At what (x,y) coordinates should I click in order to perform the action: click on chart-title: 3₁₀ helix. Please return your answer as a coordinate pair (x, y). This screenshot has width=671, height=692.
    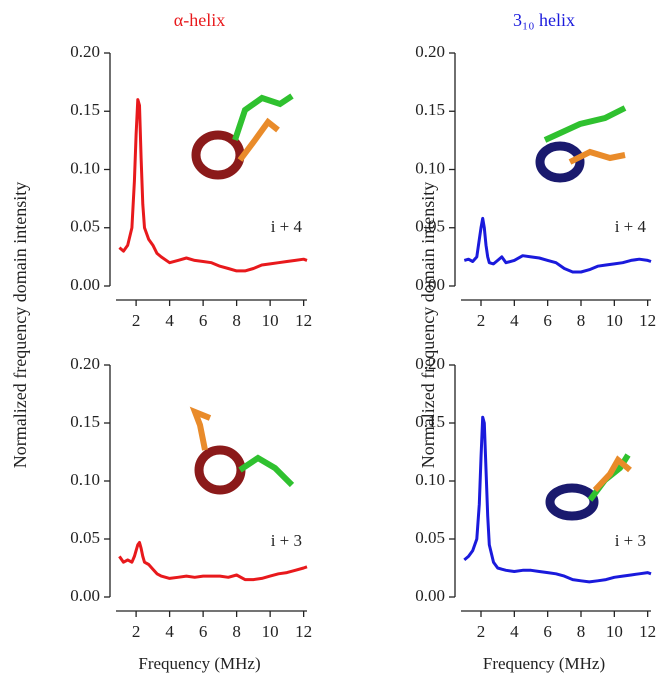
    Looking at the image, I should click on (544, 20).